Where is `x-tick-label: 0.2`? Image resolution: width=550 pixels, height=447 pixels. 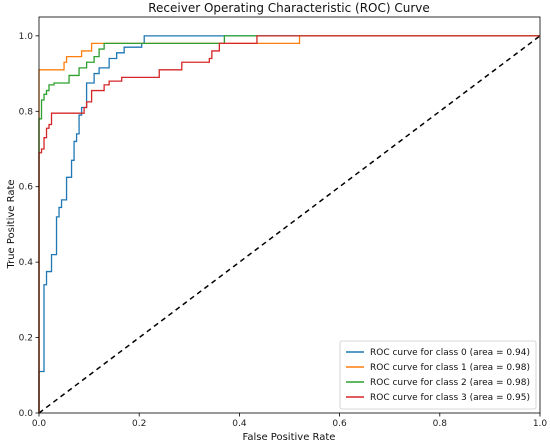
x-tick-label: 0.2 is located at coordinates (139, 424).